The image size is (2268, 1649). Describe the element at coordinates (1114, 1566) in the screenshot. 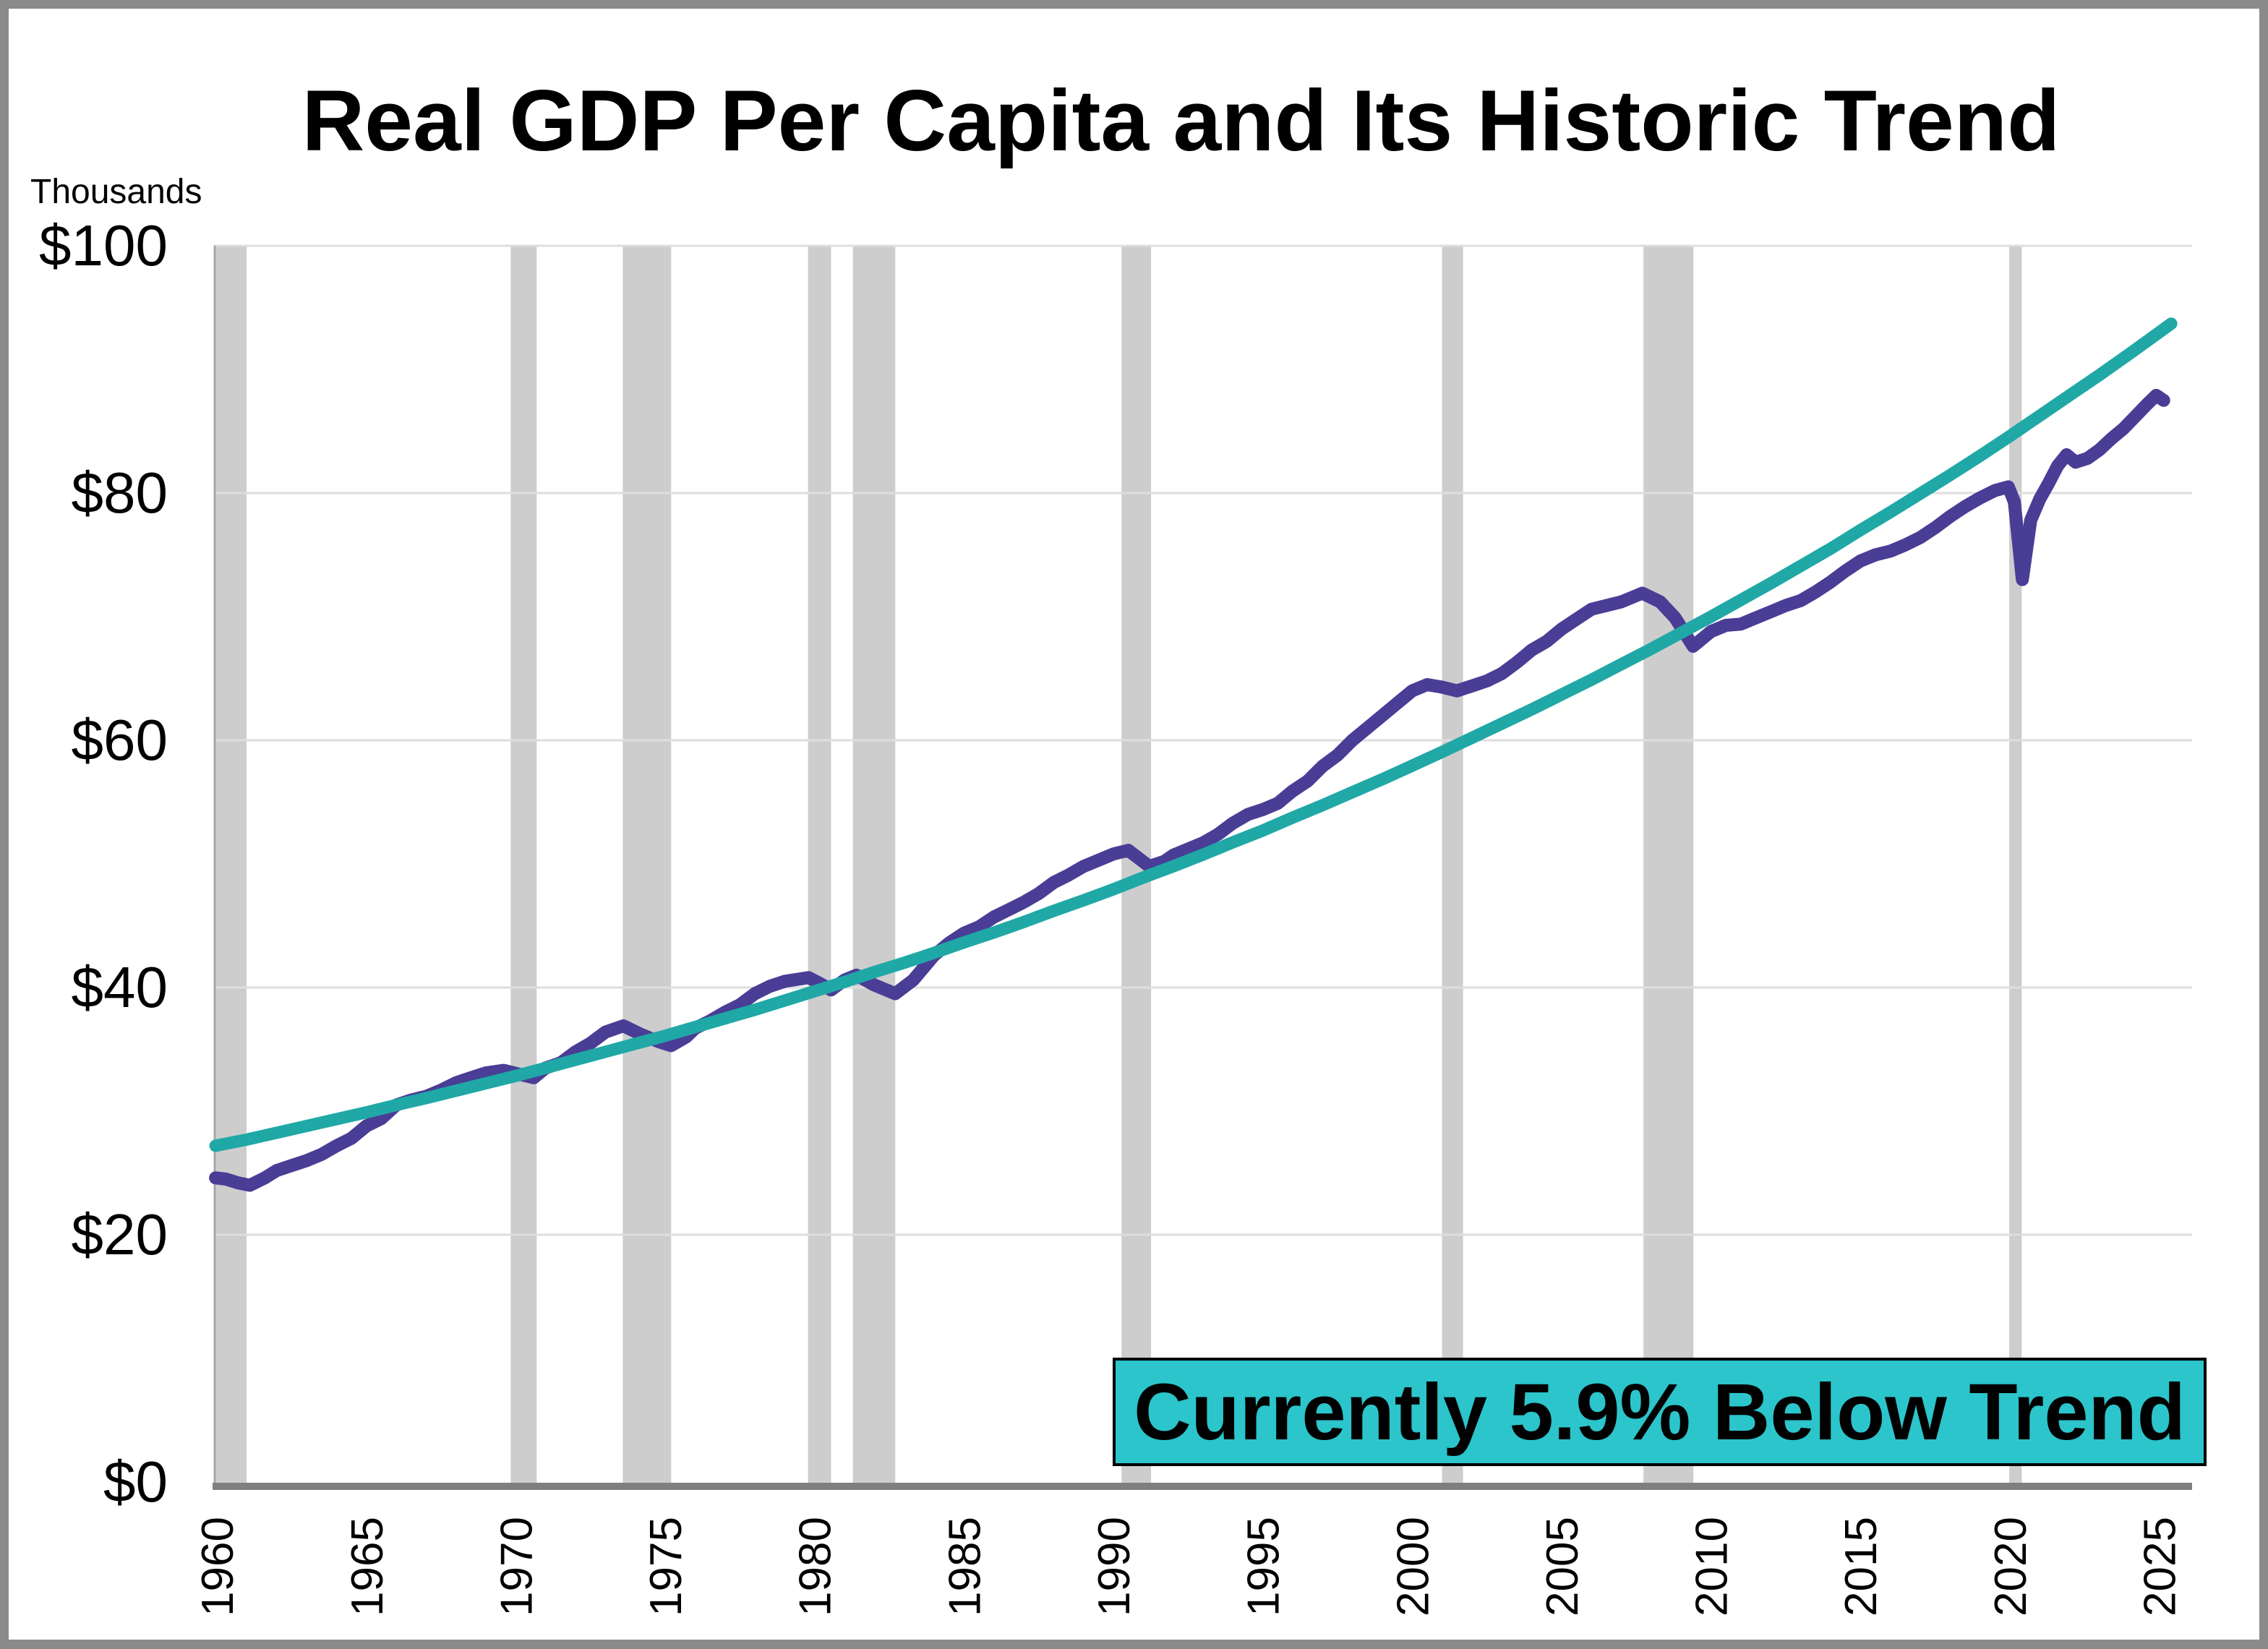

I see `x-tick-label: 1990` at that location.